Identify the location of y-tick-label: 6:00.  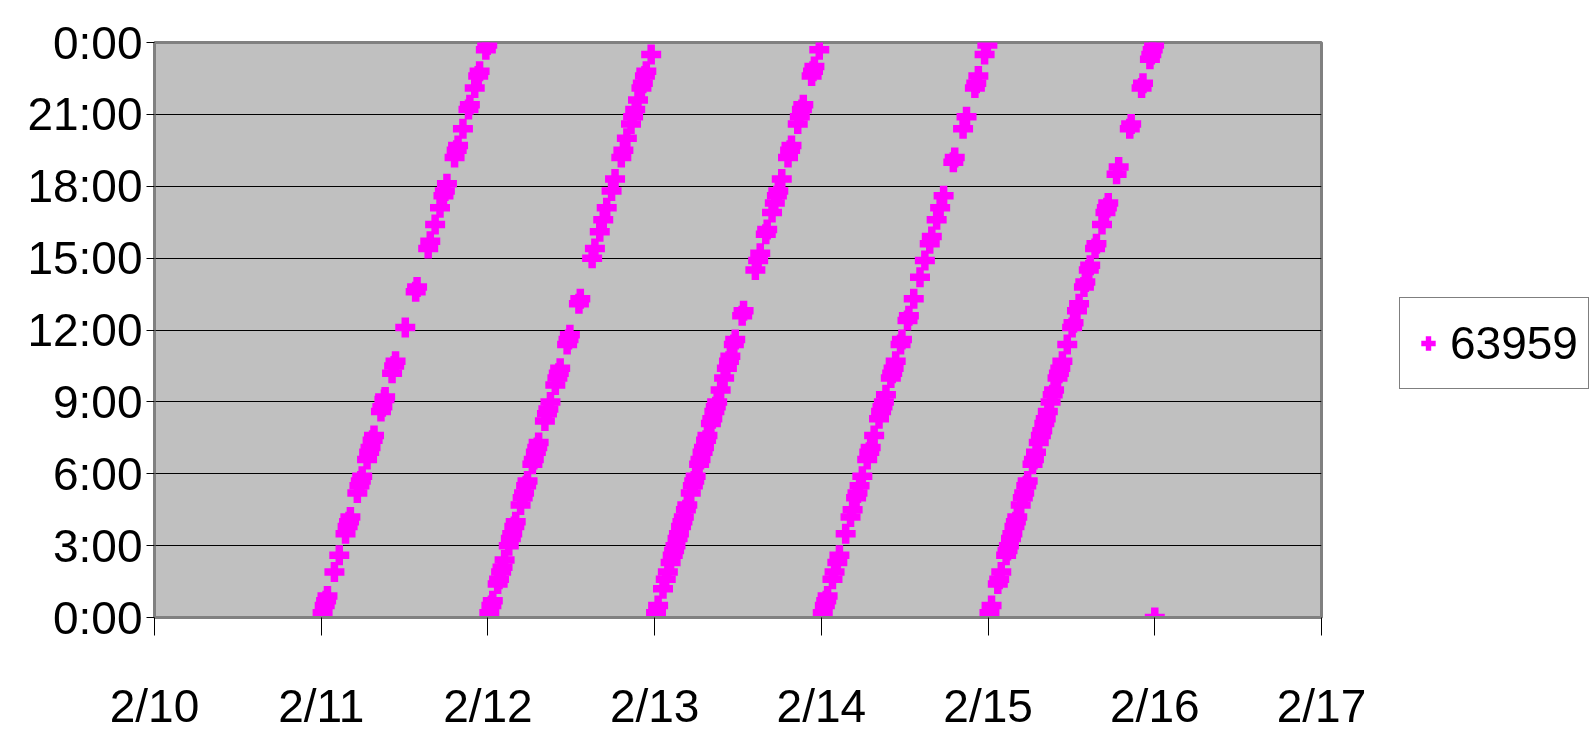
(97, 473).